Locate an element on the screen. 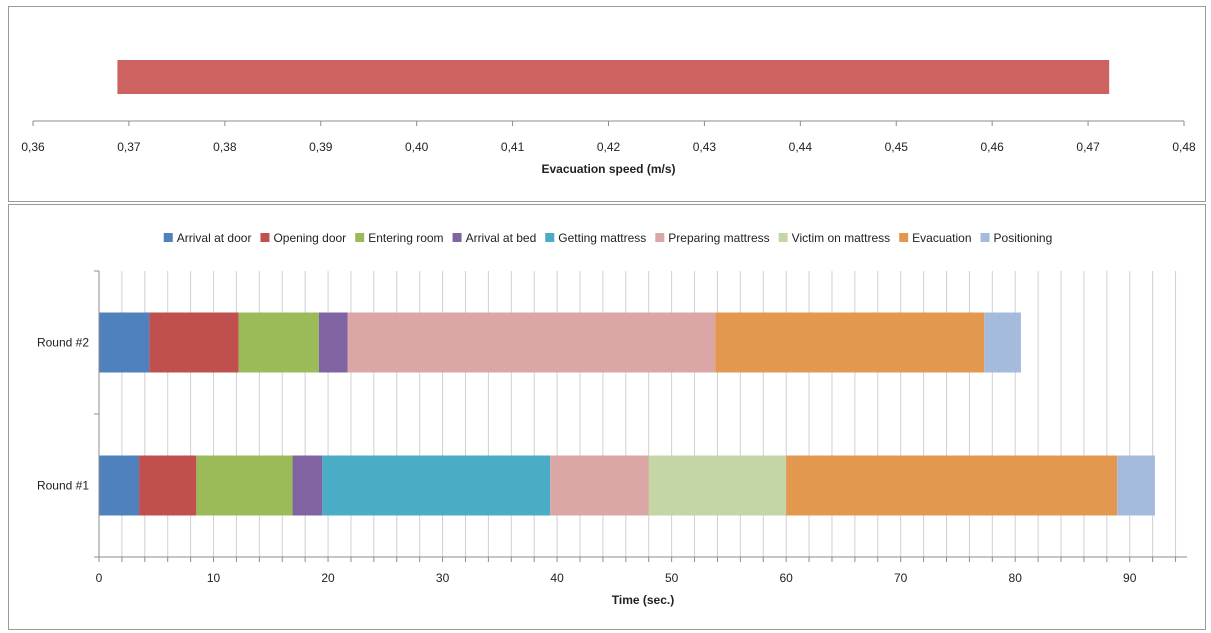  legend-item: Victim on mattress is located at coordinates (834, 238).